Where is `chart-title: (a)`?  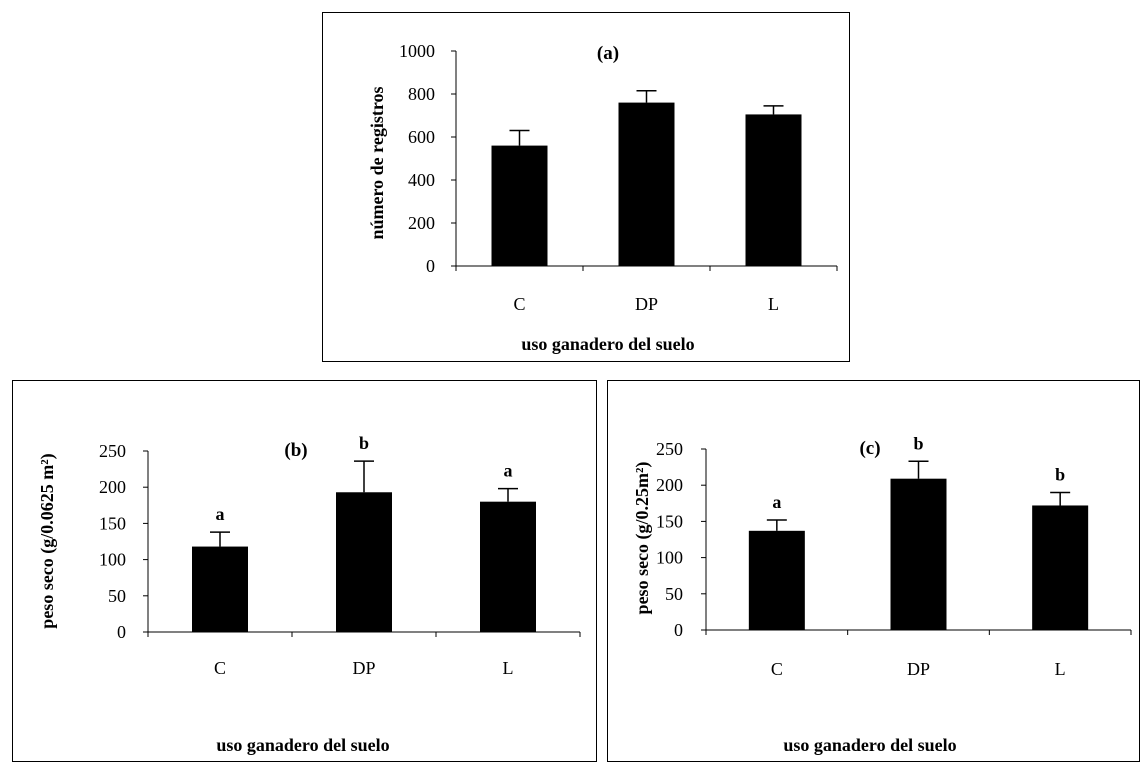 chart-title: (a) is located at coordinates (608, 53).